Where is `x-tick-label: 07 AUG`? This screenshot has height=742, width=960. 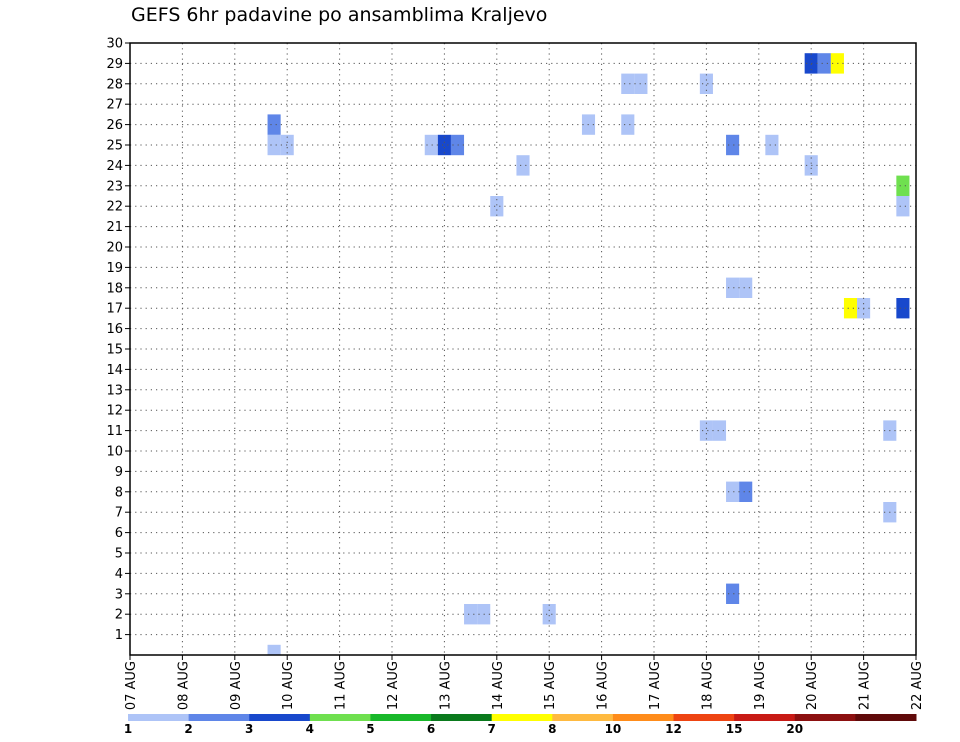 x-tick-label: 07 AUG is located at coordinates (131, 685).